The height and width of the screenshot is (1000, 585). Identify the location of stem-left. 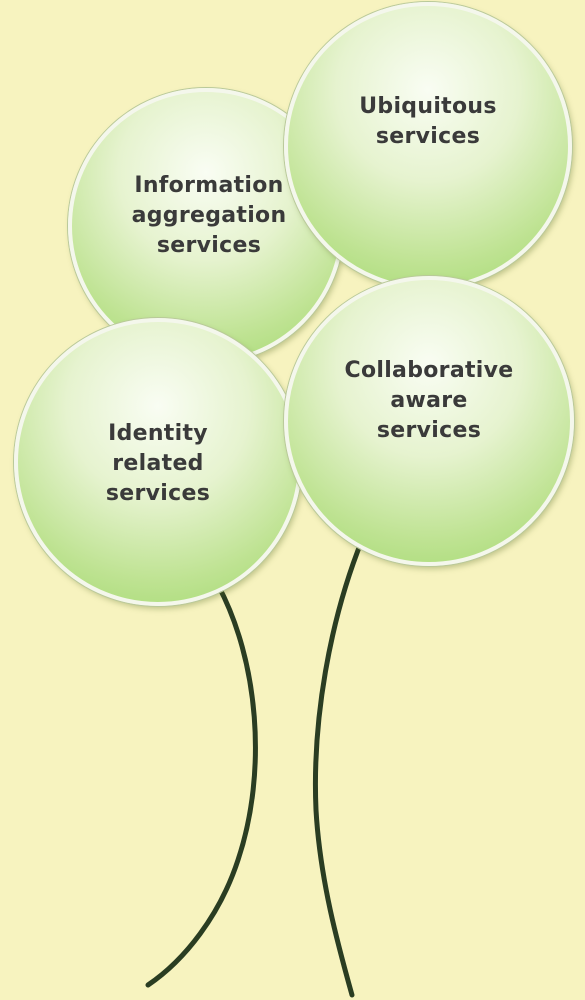
(201, 785).